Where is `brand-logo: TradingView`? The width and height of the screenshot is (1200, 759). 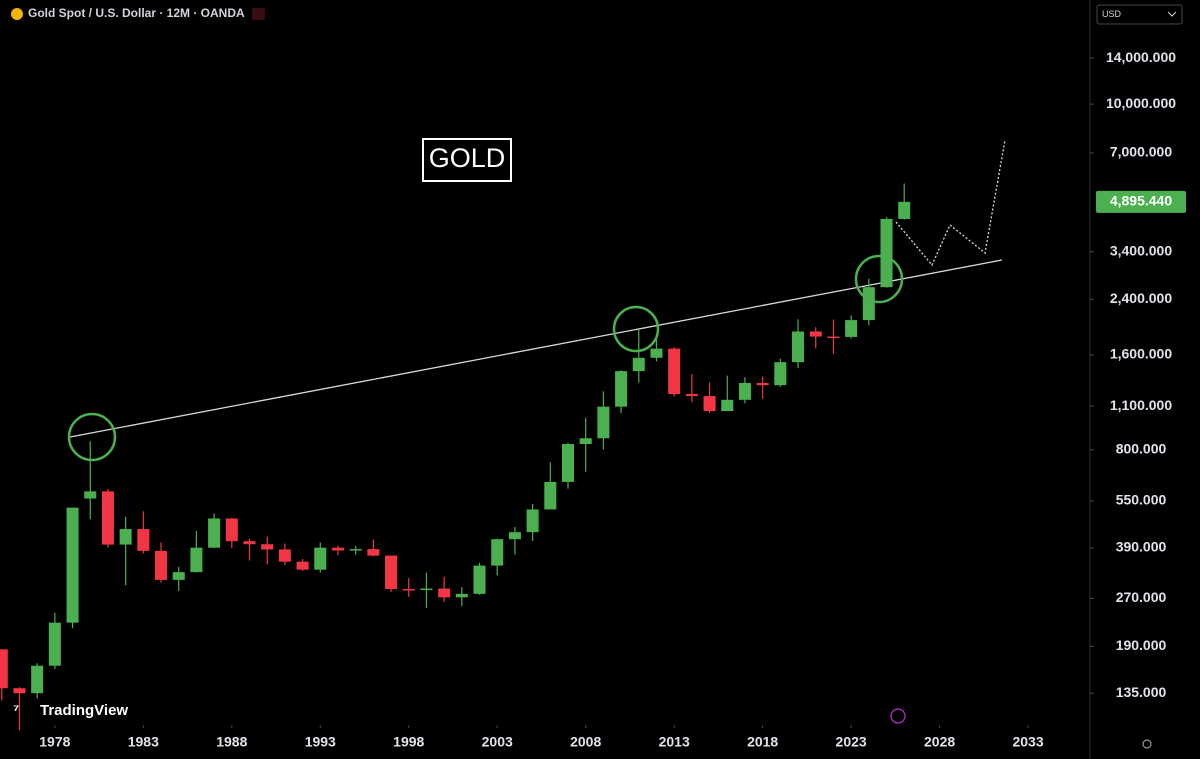 brand-logo: TradingView is located at coordinates (84, 710).